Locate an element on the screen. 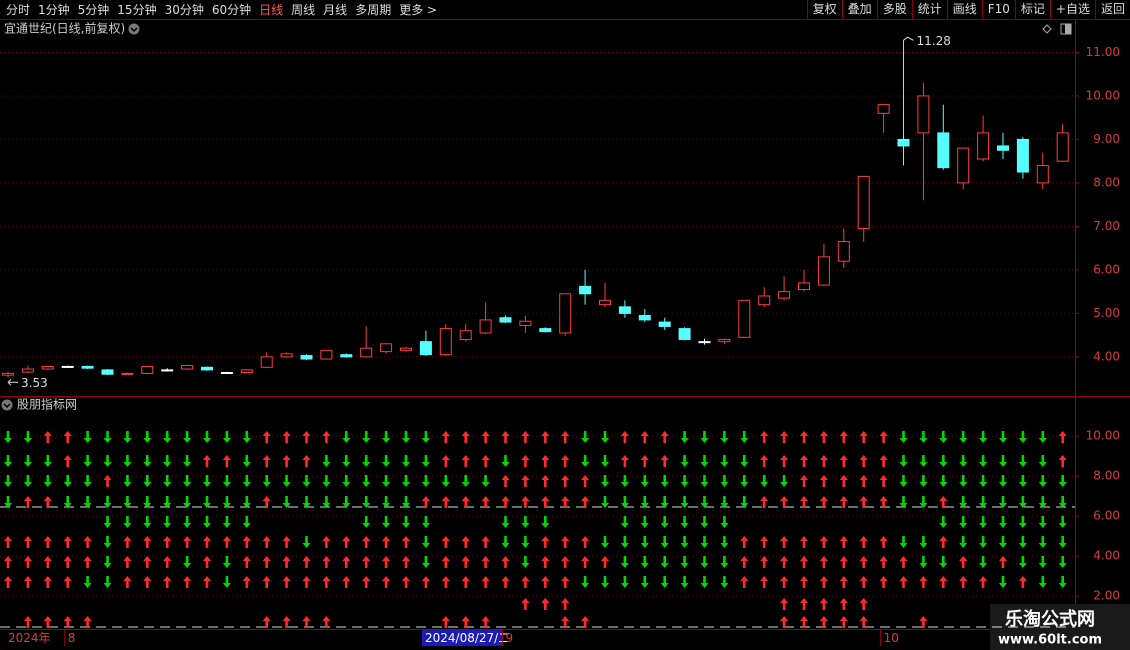 Image resolution: width=1130 pixels, height=650 pixels. period-tab: 更多 > is located at coordinates (418, 10).